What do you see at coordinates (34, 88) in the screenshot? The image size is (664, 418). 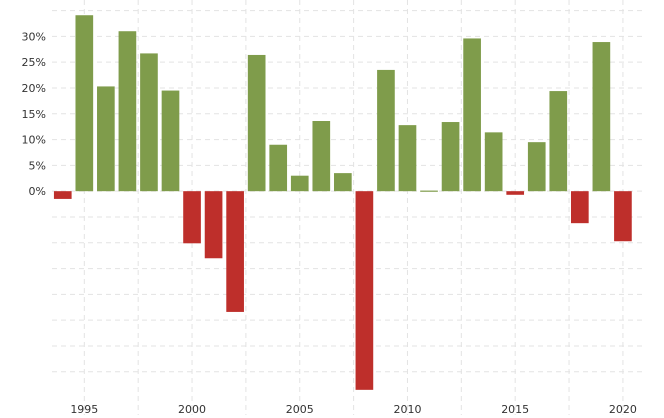 I see `y-tick-label: 20%` at bounding box center [34, 88].